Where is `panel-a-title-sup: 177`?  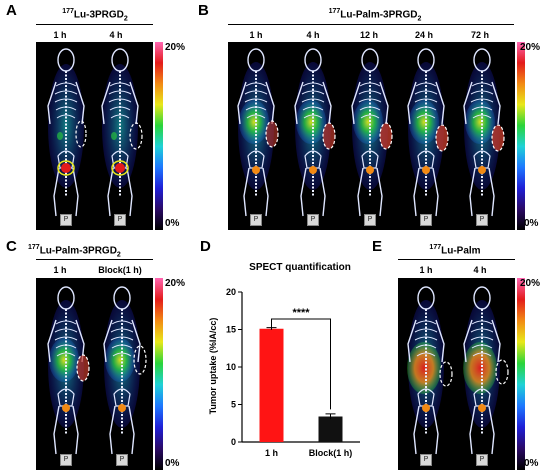
panel-a-title-sup: 177 is located at coordinates (68, 11).